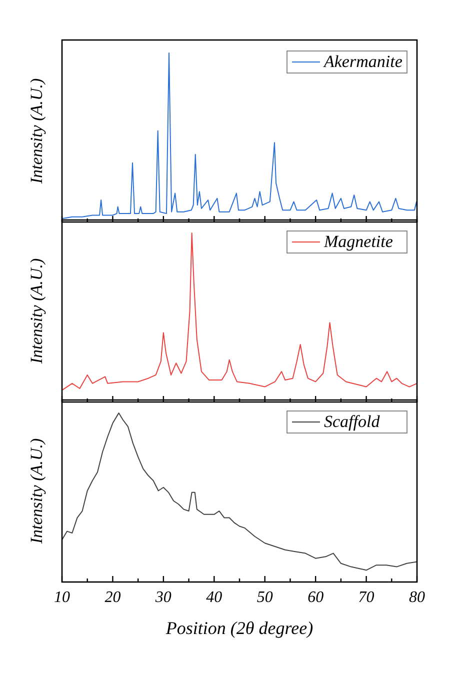  I want to click on legend-label: Akermanite, so click(363, 61).